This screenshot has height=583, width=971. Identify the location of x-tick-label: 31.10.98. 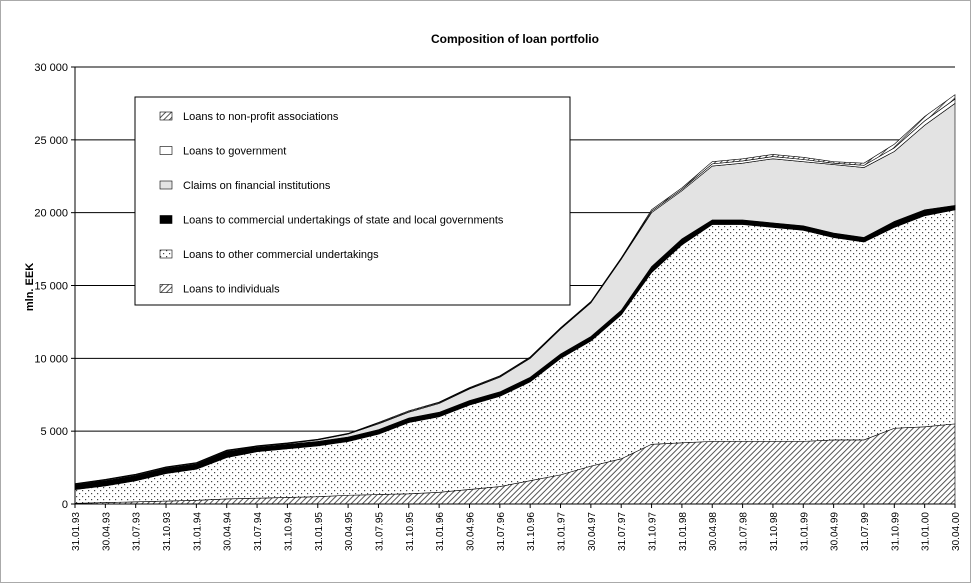
(774, 531).